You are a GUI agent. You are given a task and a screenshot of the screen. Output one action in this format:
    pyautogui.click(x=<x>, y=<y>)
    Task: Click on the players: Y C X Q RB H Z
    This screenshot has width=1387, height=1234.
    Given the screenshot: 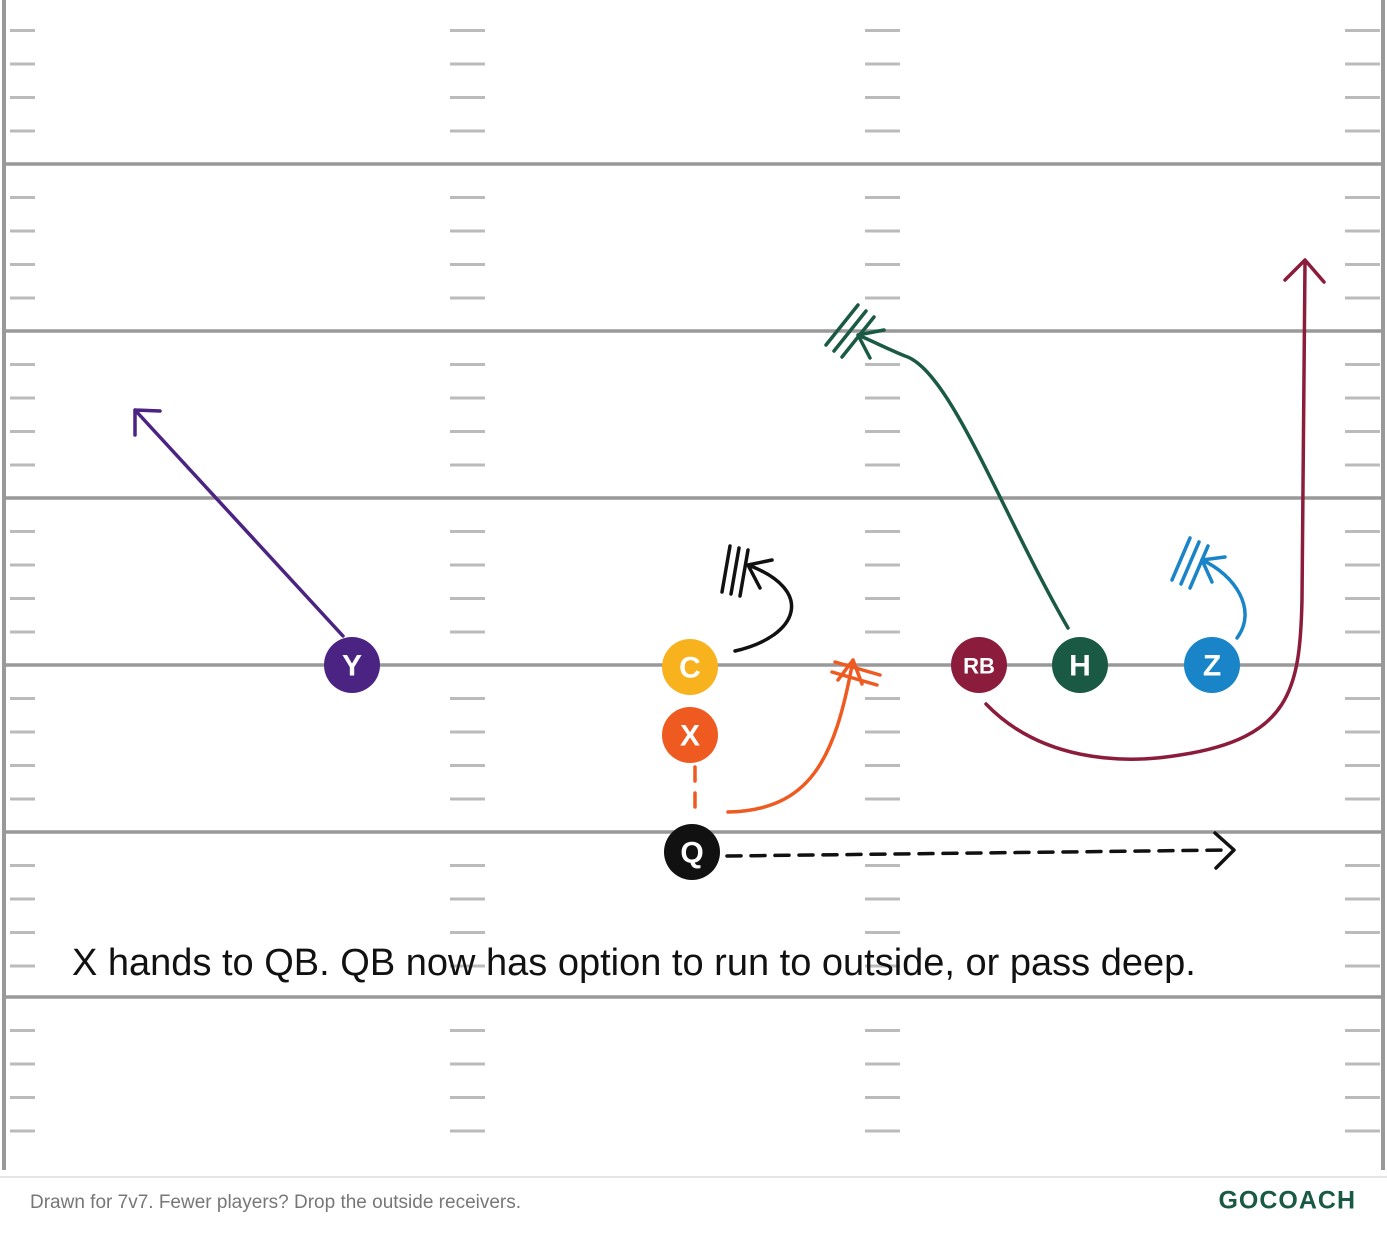 What is the action you would take?
    pyautogui.click(x=782, y=758)
    